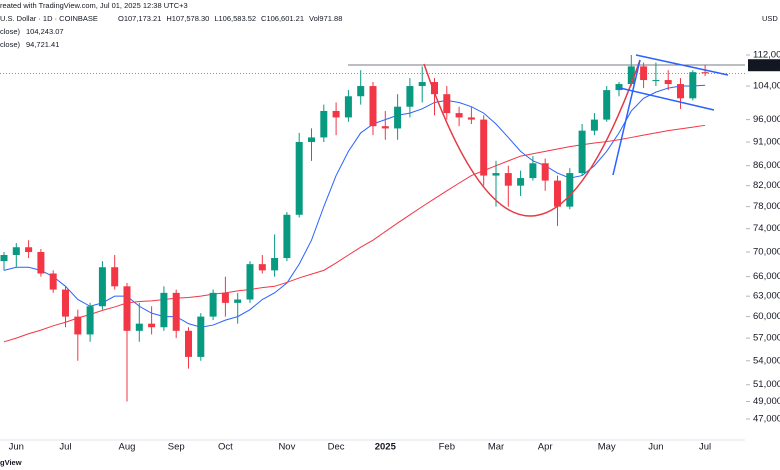  I want to click on y-tick-label: 96,000, so click(766, 119).